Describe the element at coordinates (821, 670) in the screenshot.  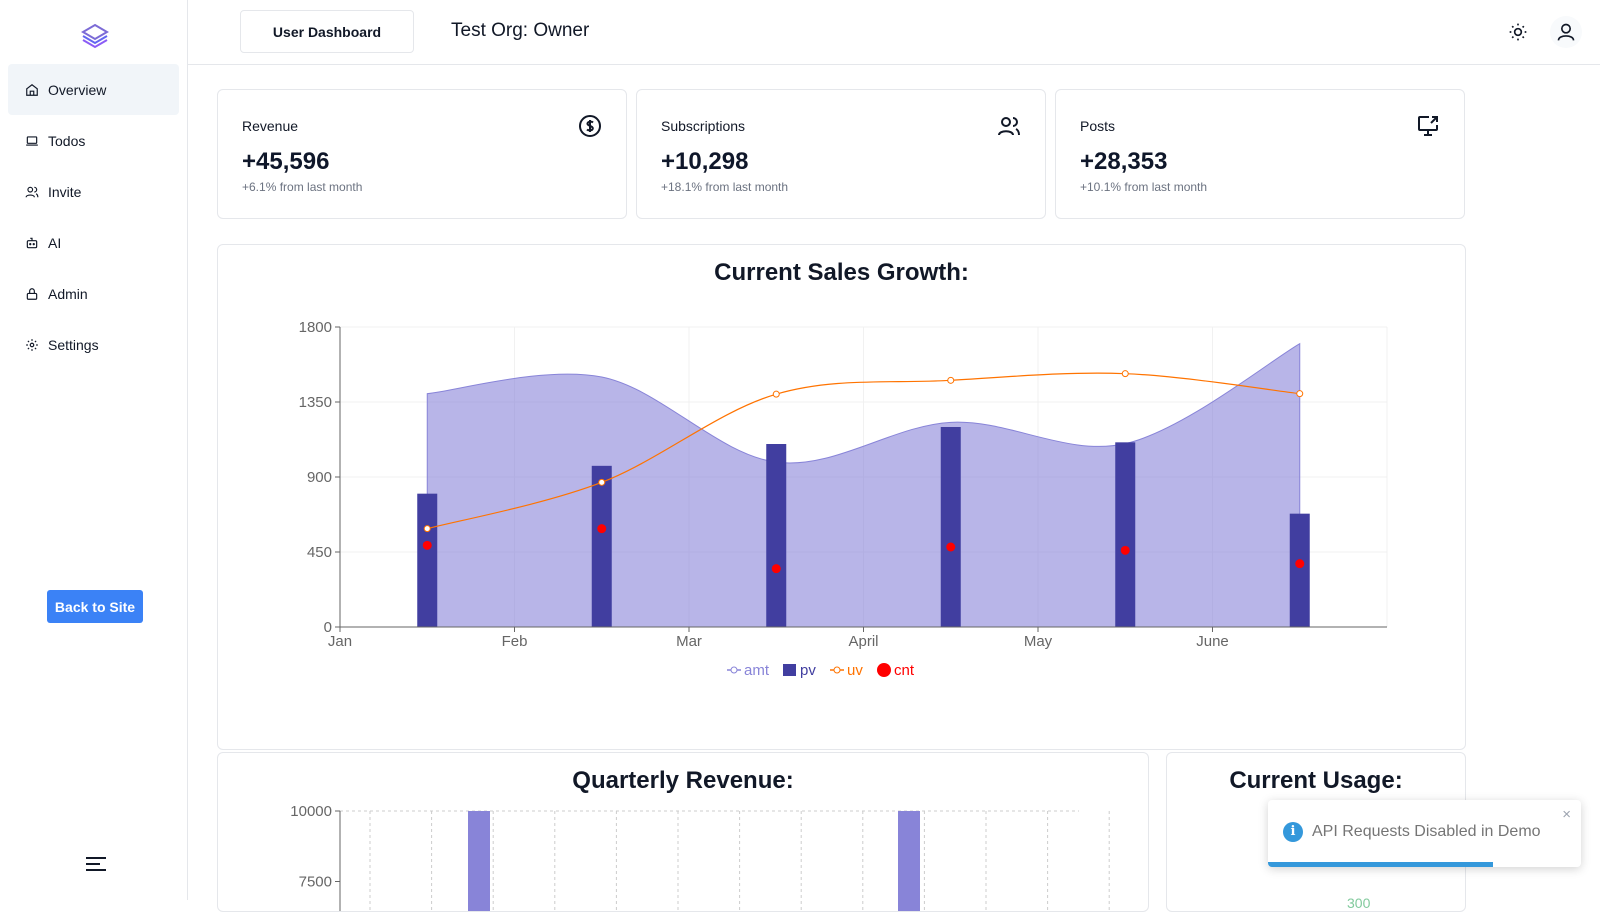
I see `chart-legend: amt pv uv cnt` at that location.